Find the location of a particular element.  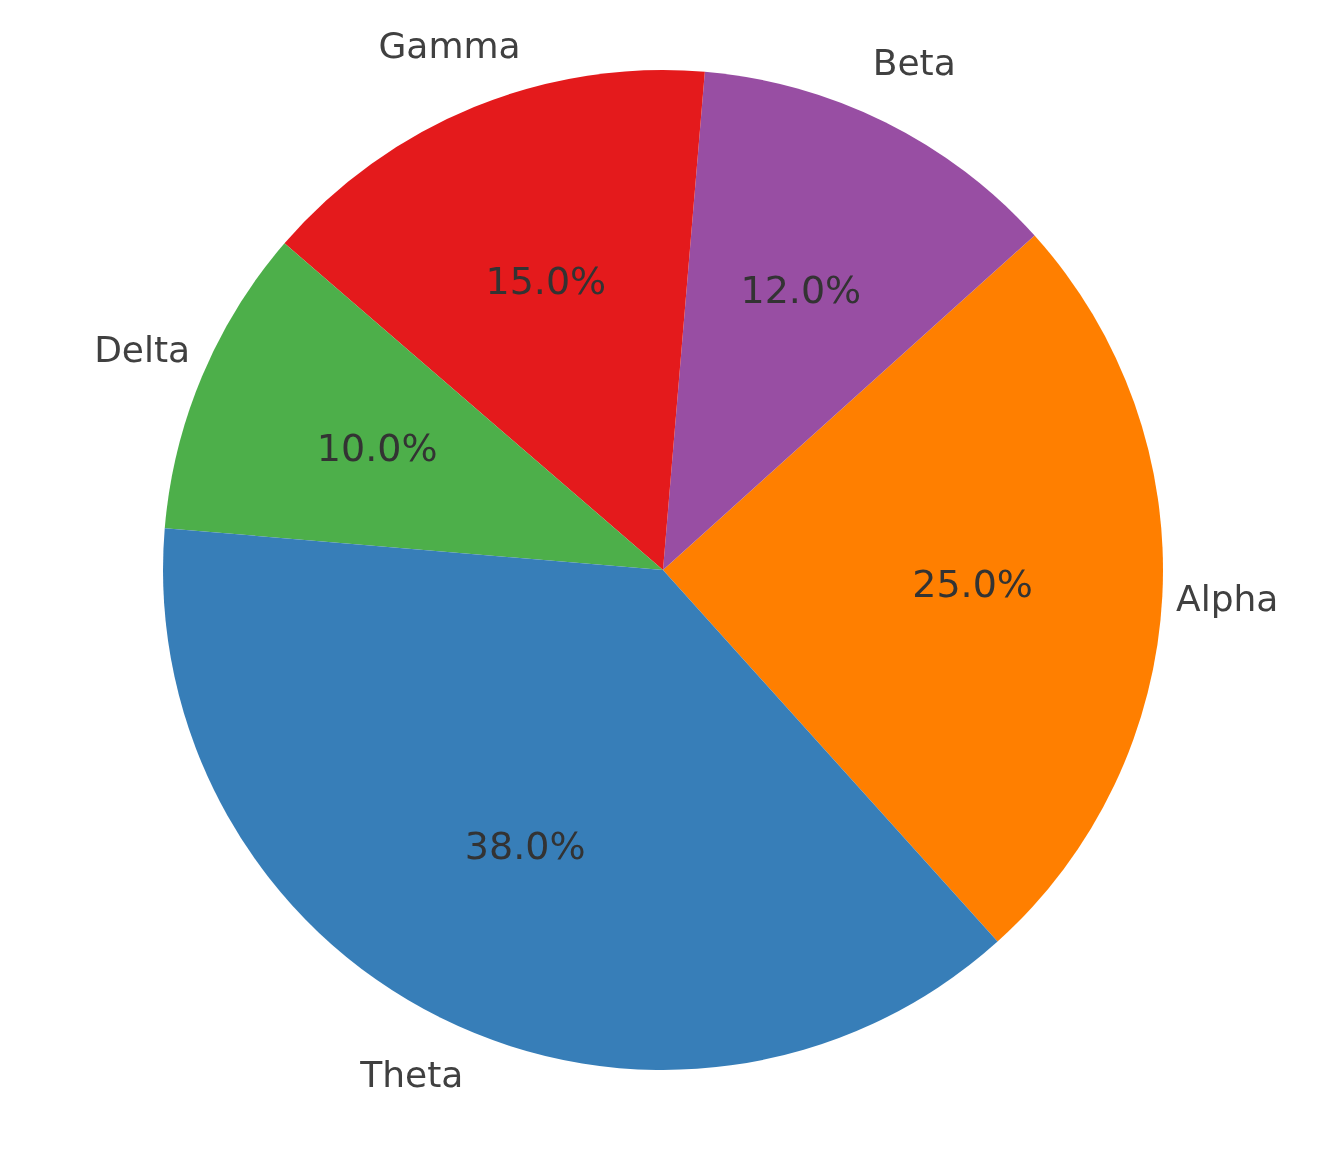

data-label: 25.0% is located at coordinates (972, 584).